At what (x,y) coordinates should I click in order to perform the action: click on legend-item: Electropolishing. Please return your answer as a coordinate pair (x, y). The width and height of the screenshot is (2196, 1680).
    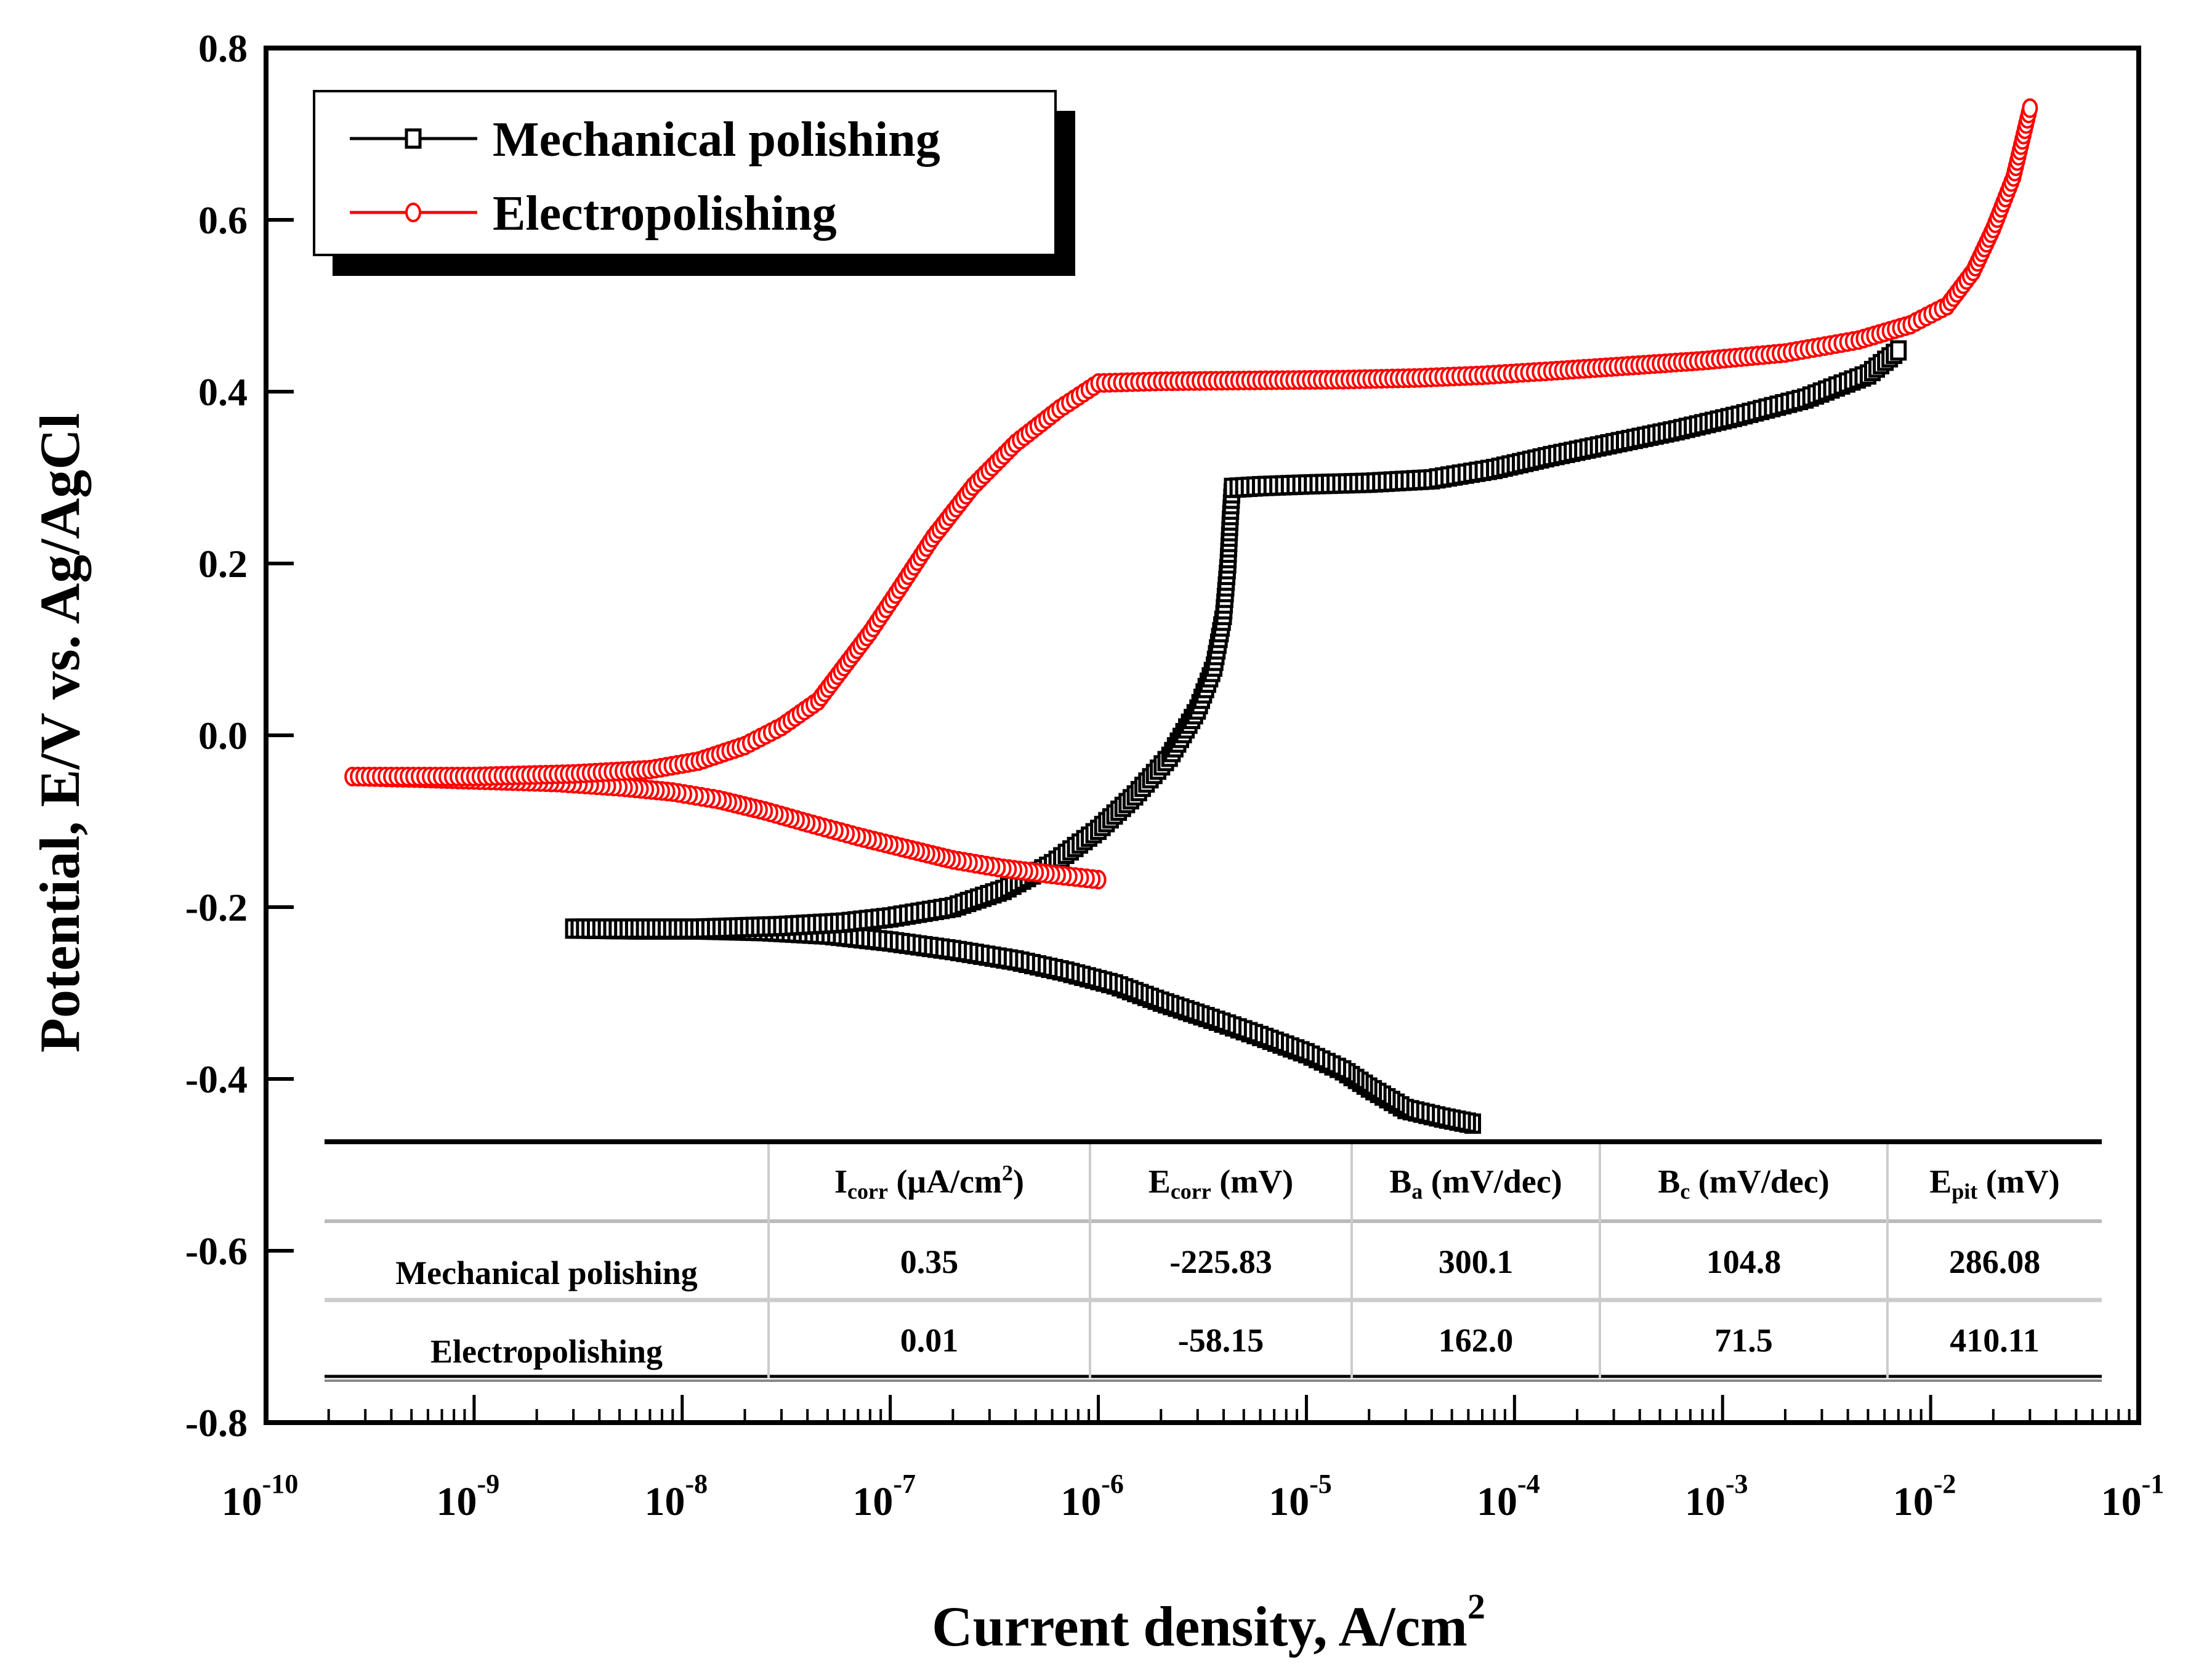
    Looking at the image, I should click on (593, 214).